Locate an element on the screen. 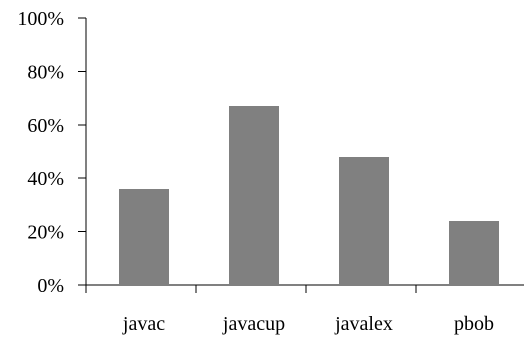 This screenshot has width=524, height=339. x-tick-label: javalex is located at coordinates (363, 324).